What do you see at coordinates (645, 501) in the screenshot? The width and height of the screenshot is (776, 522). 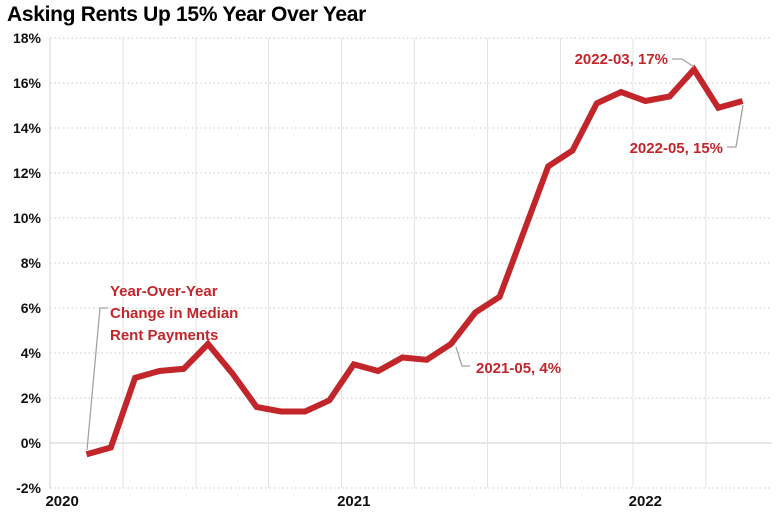 I see `x-tick-label: 2022` at bounding box center [645, 501].